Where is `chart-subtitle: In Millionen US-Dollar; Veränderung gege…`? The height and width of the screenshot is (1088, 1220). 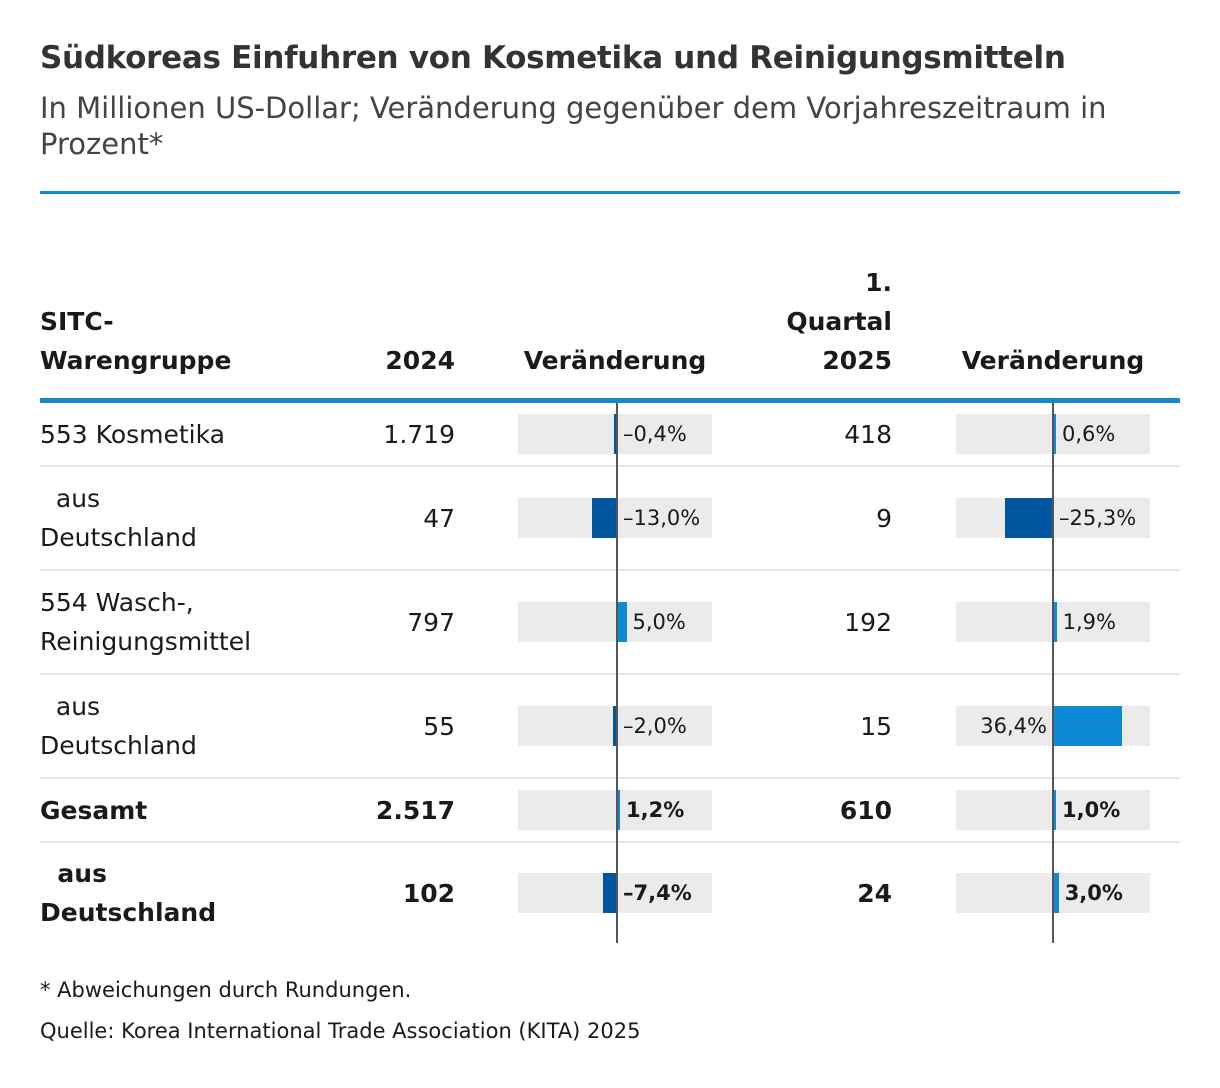
chart-subtitle: In Millionen US-Dollar; Veränderung gege… is located at coordinates (573, 126).